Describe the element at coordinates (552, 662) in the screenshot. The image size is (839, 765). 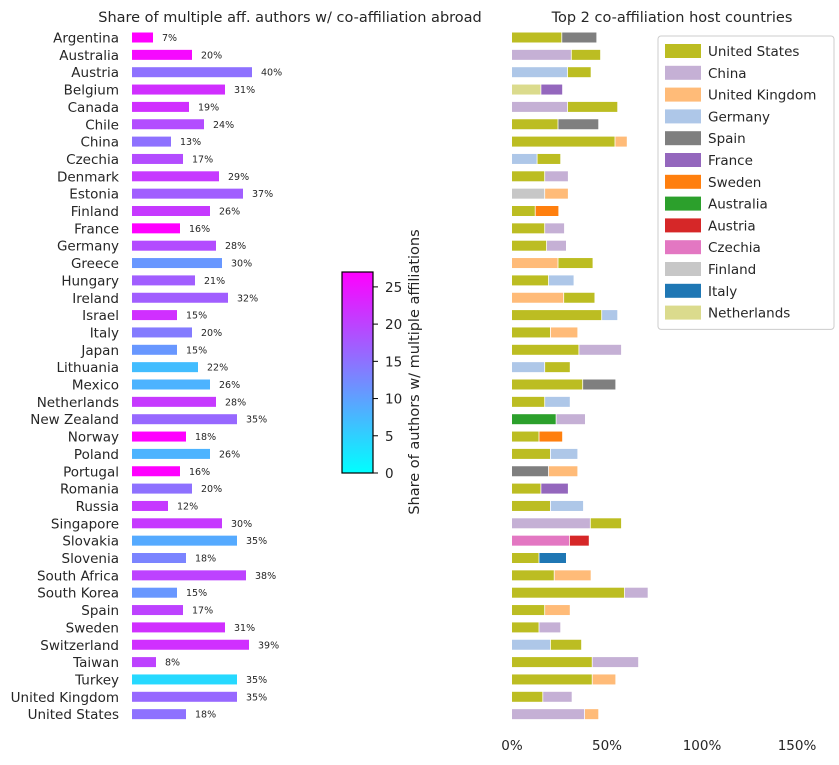
I see `segment-taiwan-united-states` at that location.